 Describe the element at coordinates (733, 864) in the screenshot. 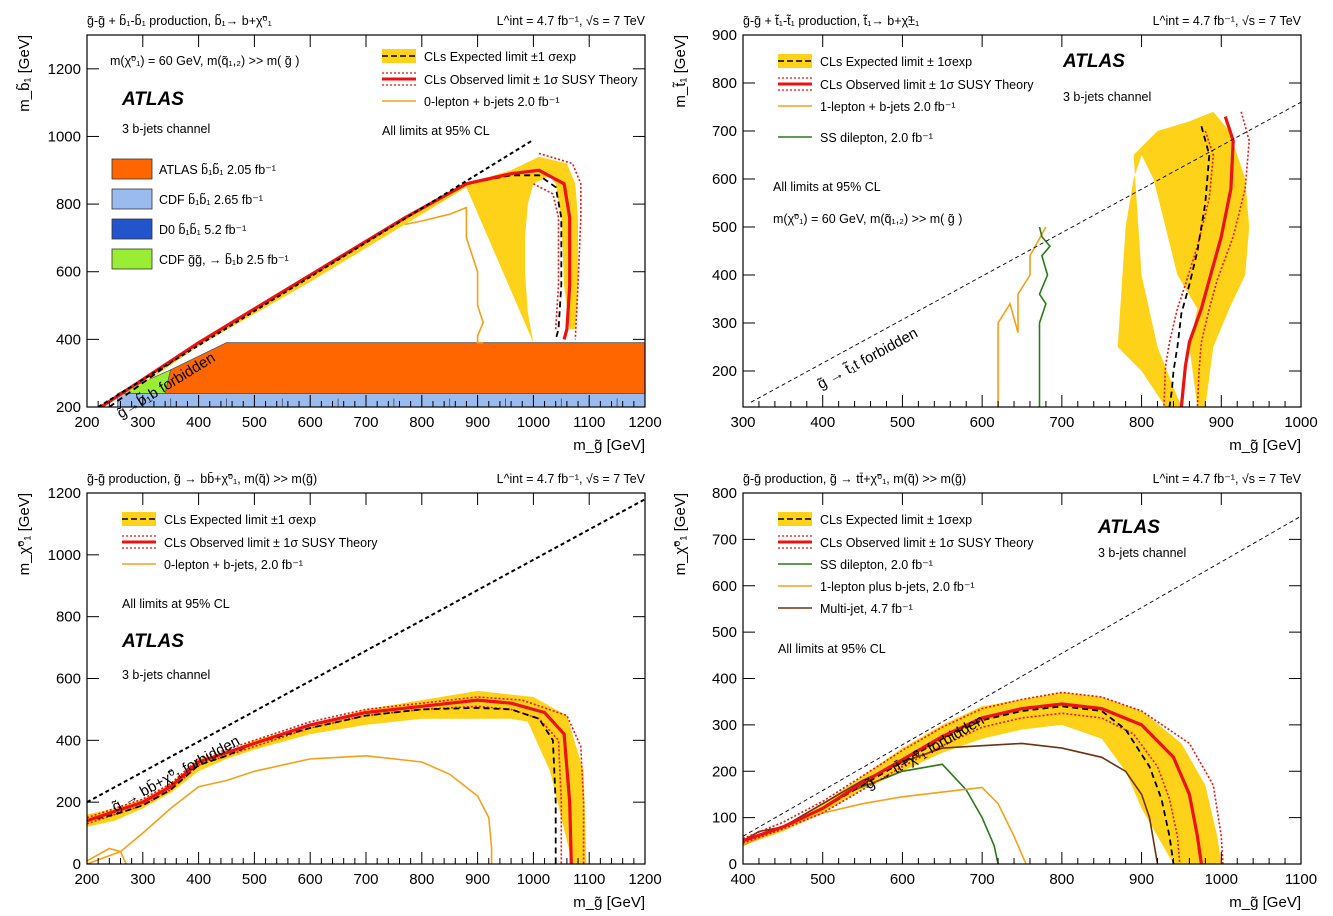

I see `y-tick-label: 0` at that location.